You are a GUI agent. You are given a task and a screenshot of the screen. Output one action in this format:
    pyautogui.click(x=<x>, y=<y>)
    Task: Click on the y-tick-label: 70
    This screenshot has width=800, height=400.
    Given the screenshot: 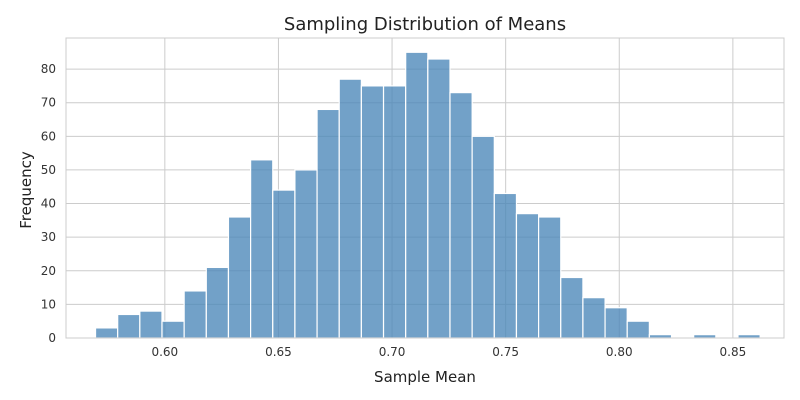 What is the action you would take?
    pyautogui.click(x=48, y=103)
    